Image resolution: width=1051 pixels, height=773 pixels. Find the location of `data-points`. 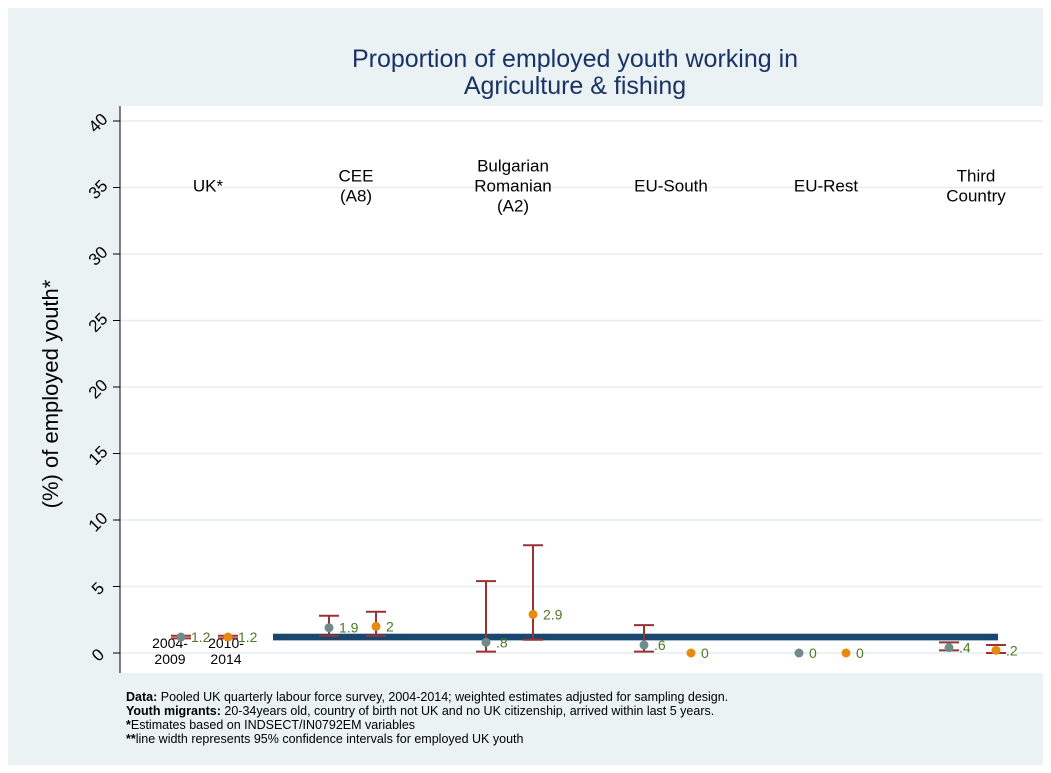

data-points is located at coordinates (588, 633).